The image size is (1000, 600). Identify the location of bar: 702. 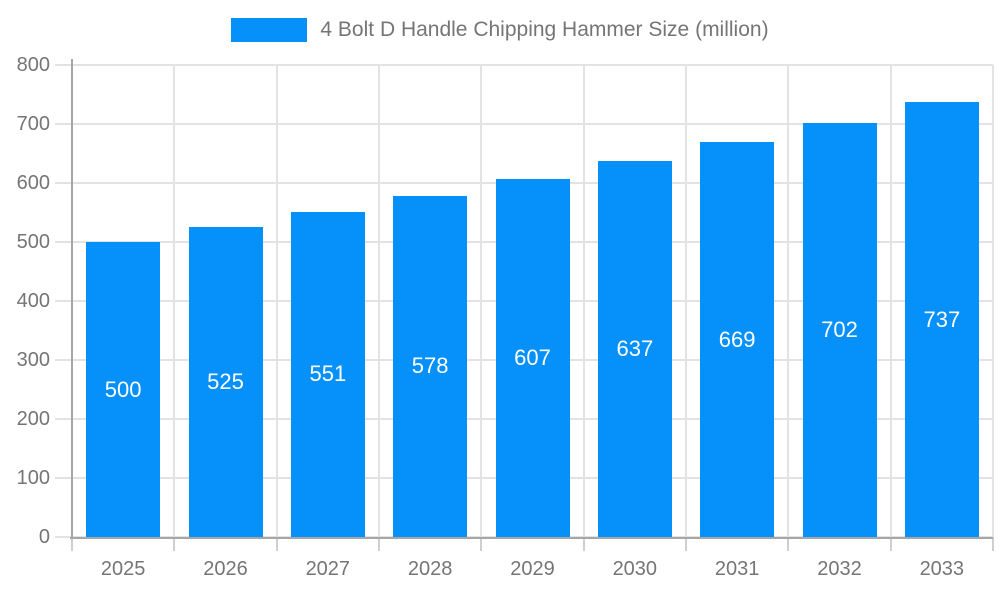
(839, 329).